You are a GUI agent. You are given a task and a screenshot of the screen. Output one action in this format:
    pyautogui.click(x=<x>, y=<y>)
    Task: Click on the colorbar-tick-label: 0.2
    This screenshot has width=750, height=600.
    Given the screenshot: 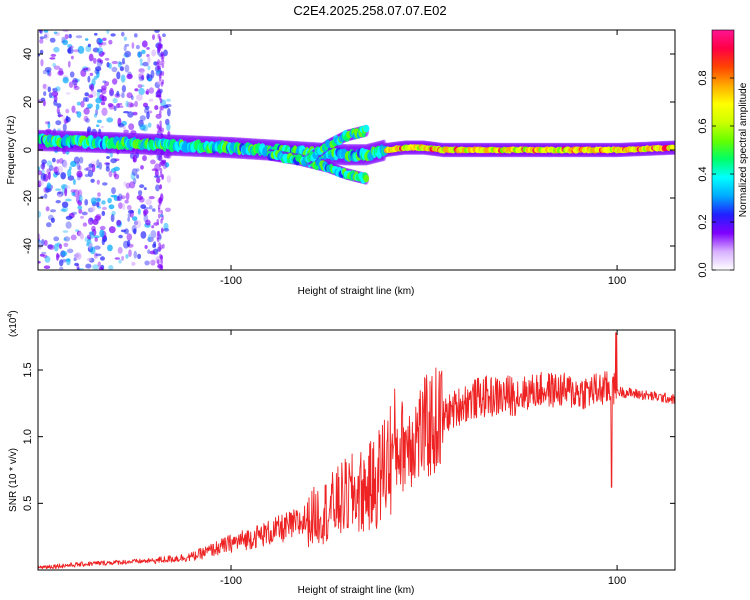 What is the action you would take?
    pyautogui.click(x=703, y=221)
    